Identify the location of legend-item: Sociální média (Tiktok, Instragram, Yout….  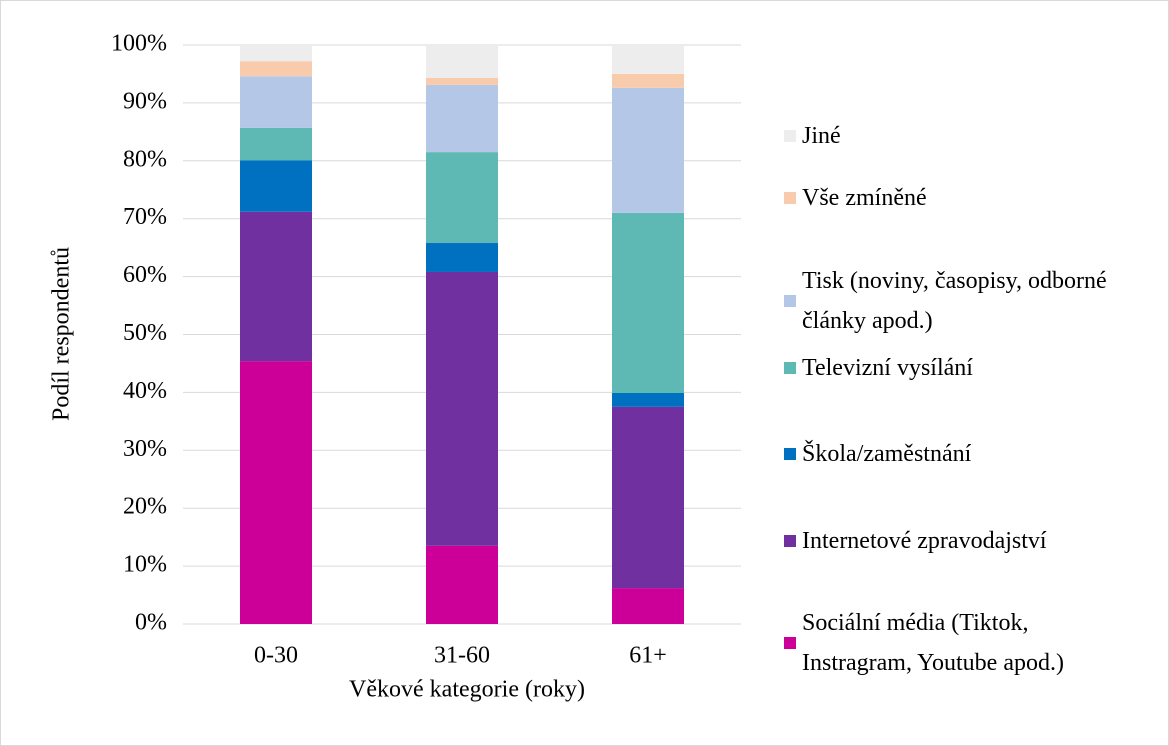
(974, 643).